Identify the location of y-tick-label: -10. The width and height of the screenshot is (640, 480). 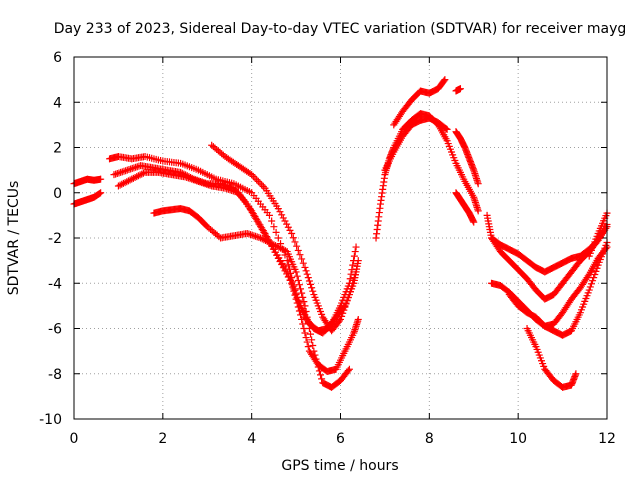
(50, 420).